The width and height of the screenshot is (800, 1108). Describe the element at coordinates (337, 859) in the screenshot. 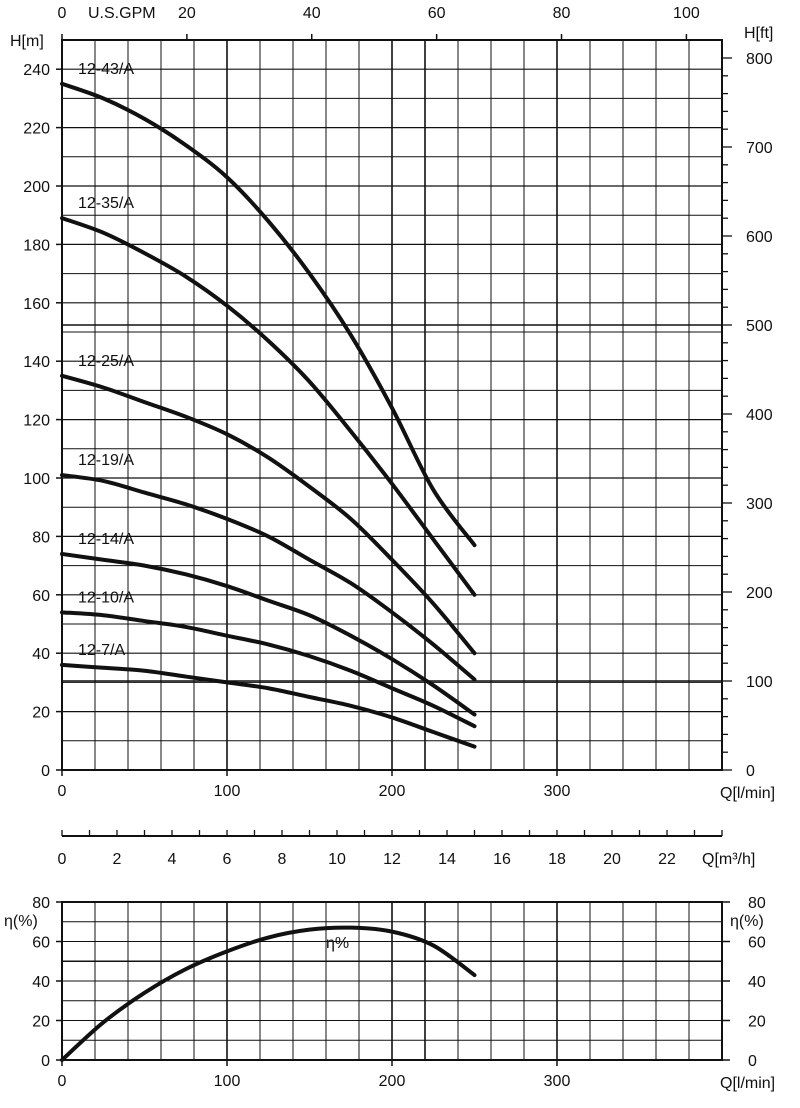

I see `m3h-tick-label: 10` at that location.